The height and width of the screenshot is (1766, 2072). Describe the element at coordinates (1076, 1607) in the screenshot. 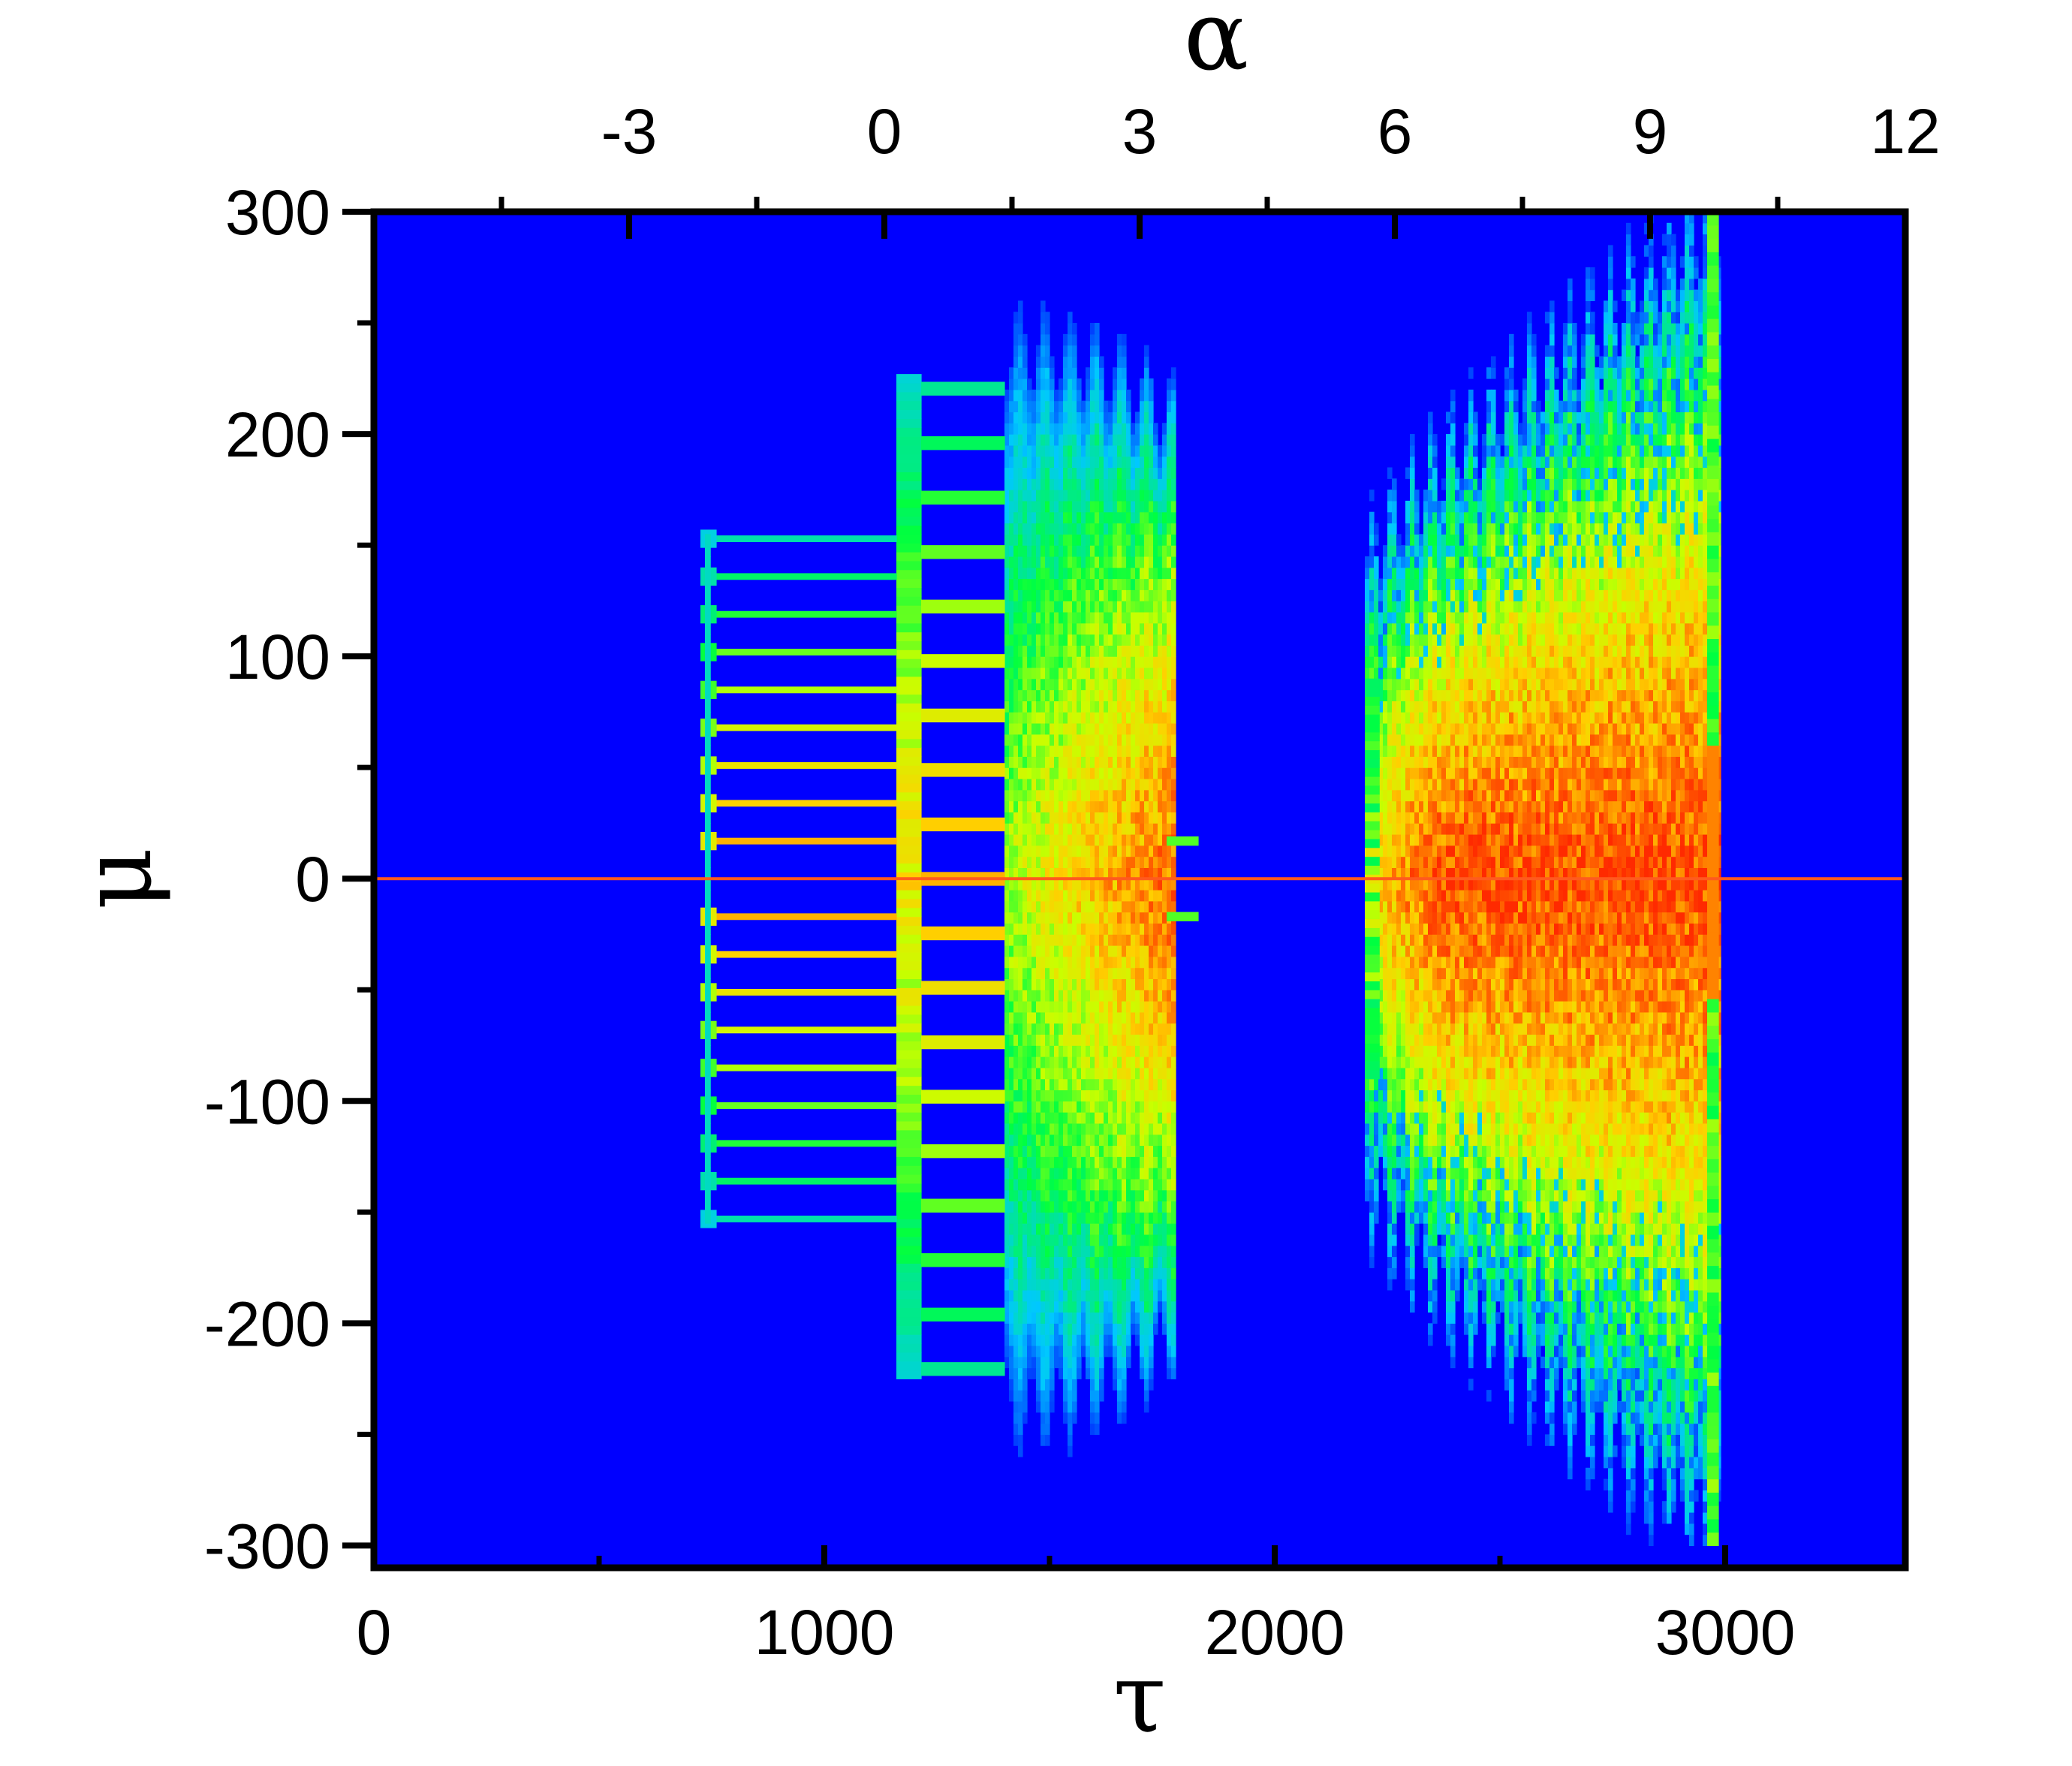

I see `x-axis-bottom: 0 1000 2000 3000` at that location.